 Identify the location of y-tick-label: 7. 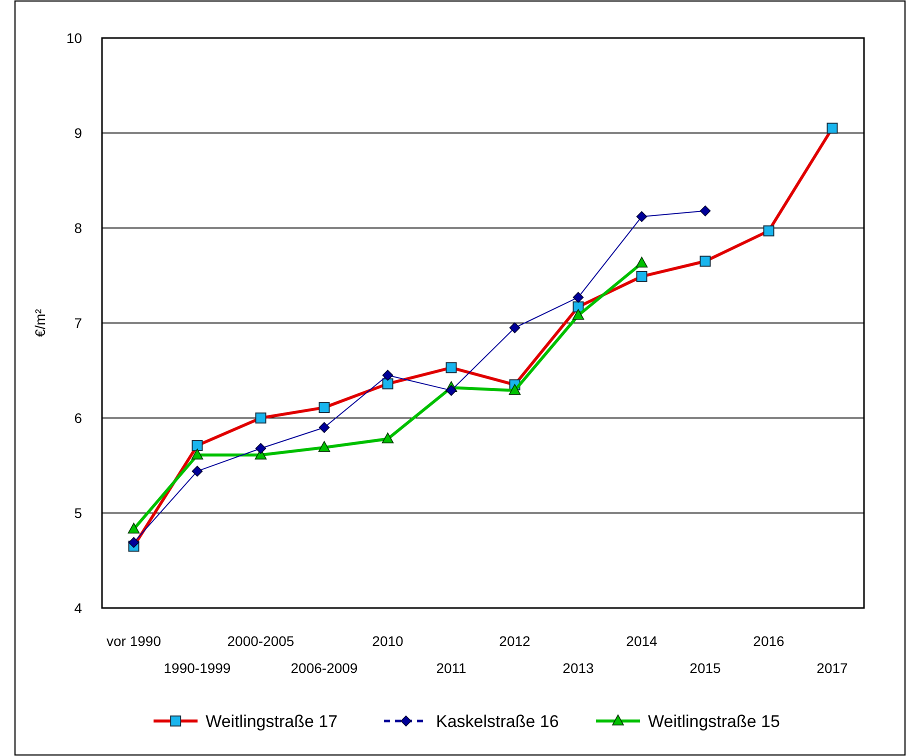
(78, 322).